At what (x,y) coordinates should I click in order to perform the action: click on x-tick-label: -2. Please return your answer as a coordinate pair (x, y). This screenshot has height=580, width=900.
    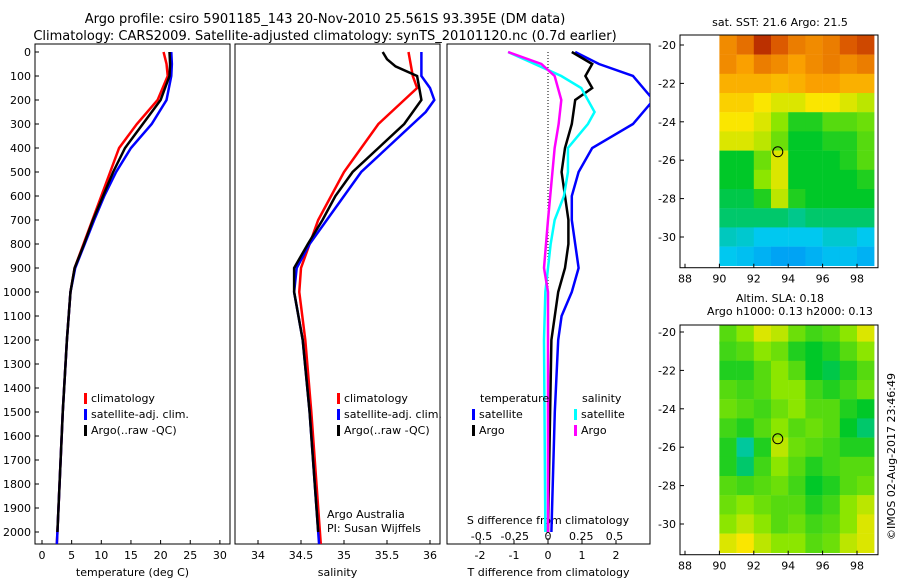
    Looking at the image, I should click on (480, 555).